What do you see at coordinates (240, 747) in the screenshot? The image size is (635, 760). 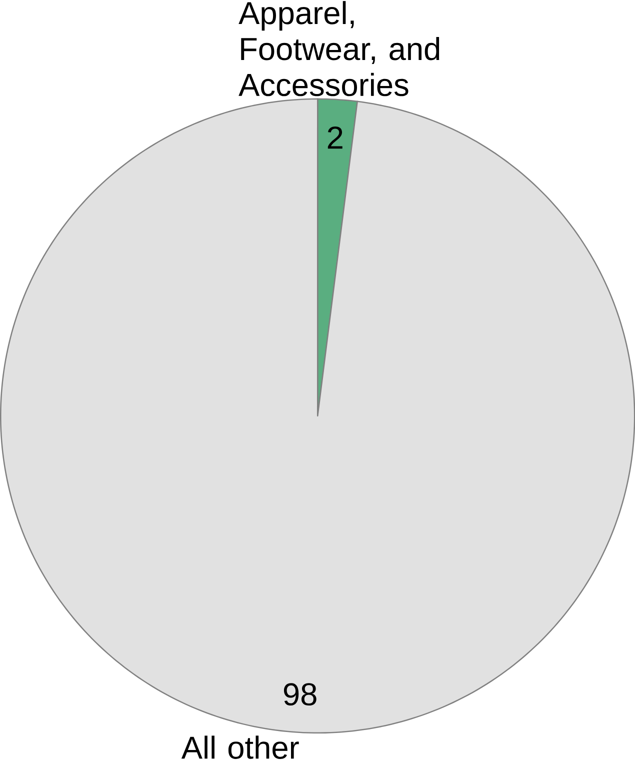 I see `slice-label: All other` at bounding box center [240, 747].